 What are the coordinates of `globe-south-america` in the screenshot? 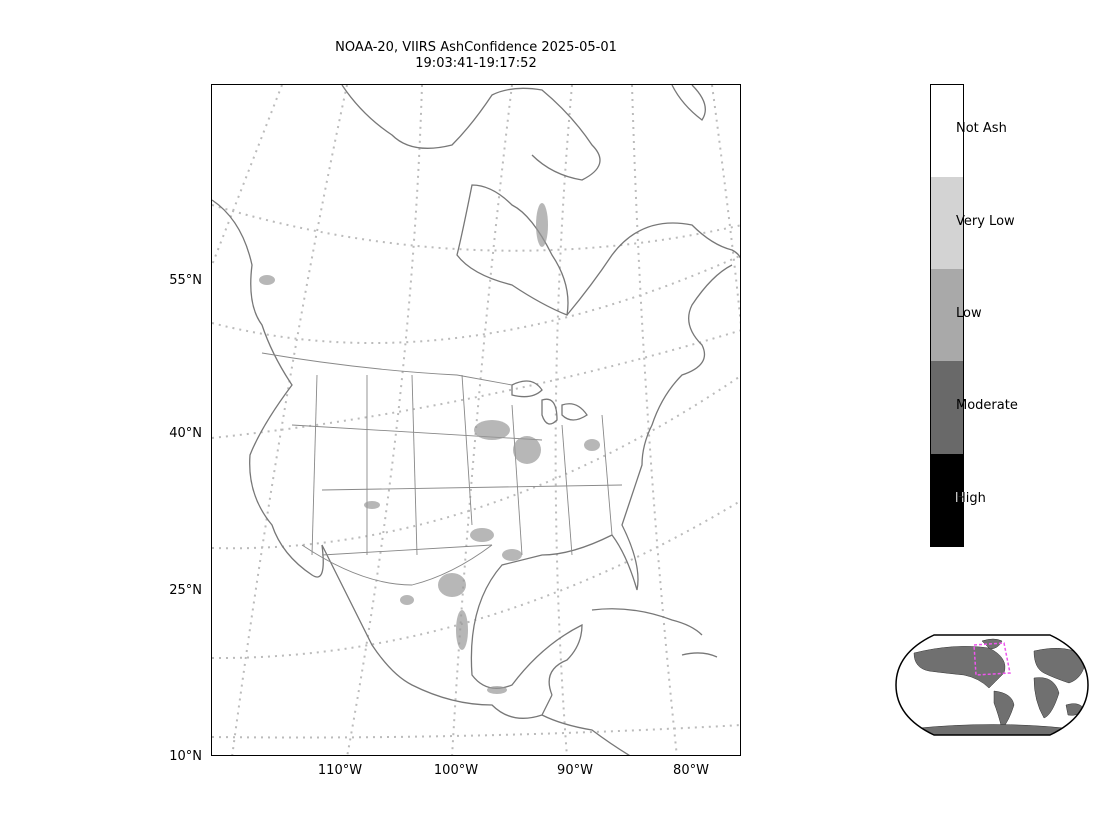 It's located at (1004, 710).